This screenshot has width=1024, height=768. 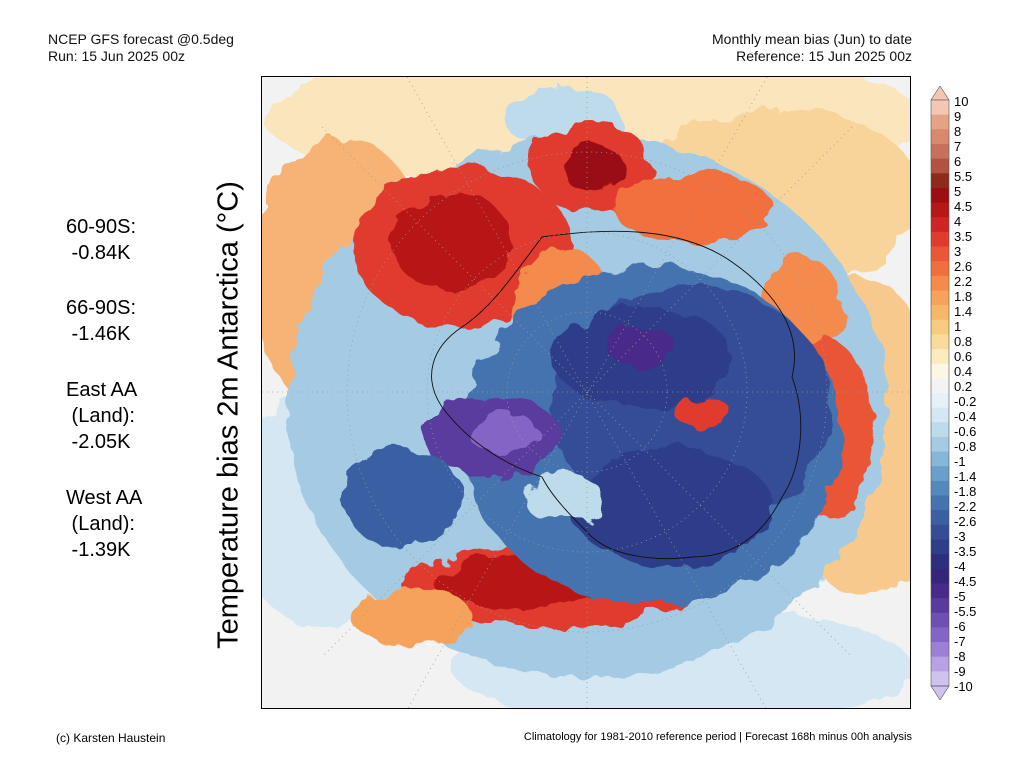 I want to click on colorbar-tick-label: 9, so click(x=958, y=116).